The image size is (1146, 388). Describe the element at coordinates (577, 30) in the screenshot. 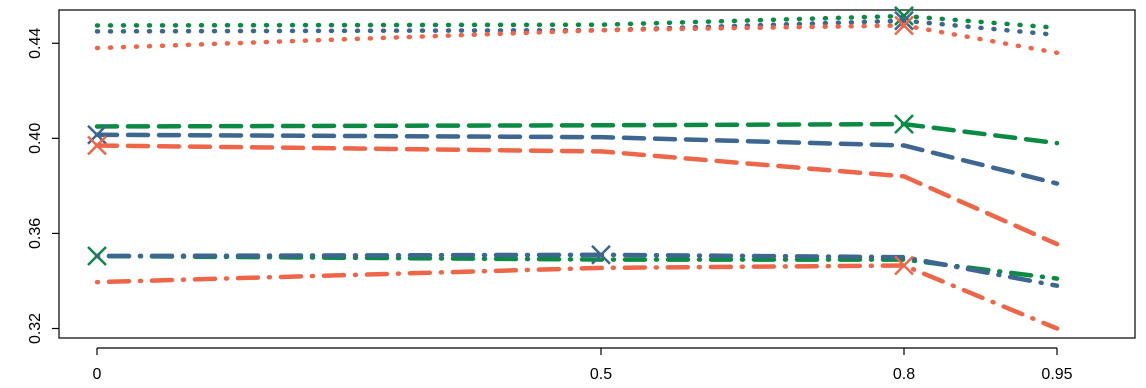

I see `series-group-dotted` at that location.